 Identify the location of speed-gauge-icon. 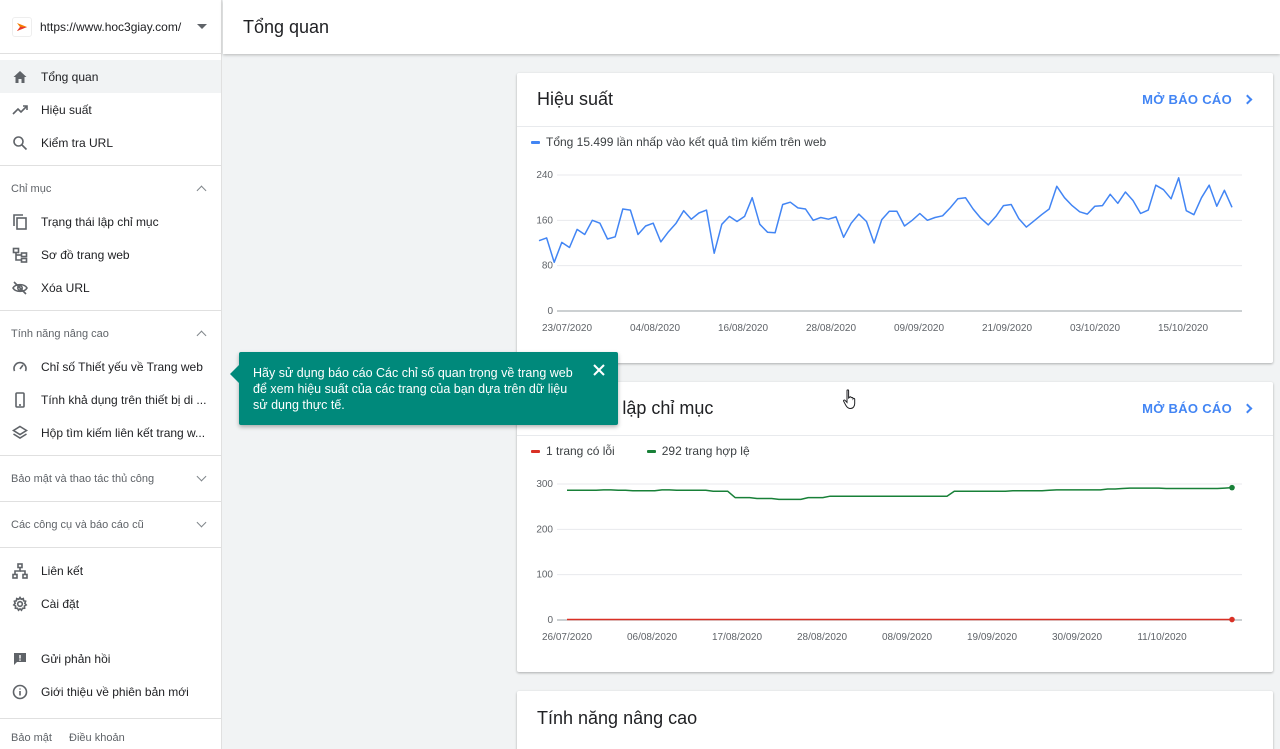
(20, 367).